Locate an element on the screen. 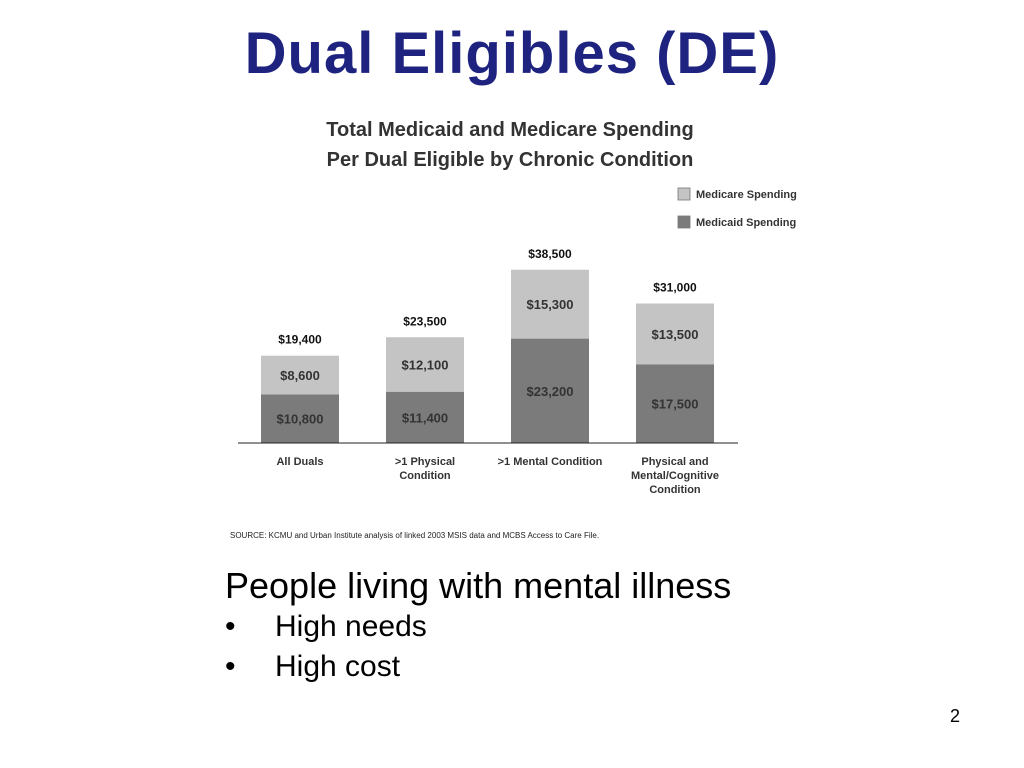  total-value-label: $38,500 is located at coordinates (550, 254).